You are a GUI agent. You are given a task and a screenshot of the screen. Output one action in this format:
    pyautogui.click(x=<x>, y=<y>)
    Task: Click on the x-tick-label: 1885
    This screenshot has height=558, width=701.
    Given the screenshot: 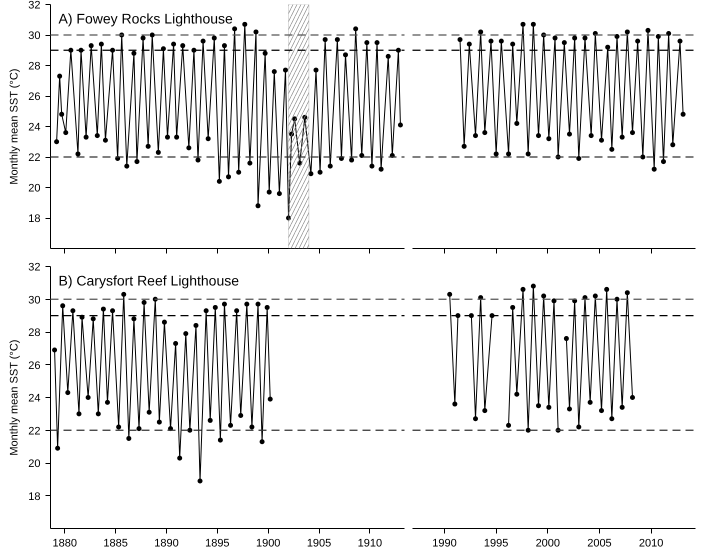 What is the action you would take?
    pyautogui.click(x=115, y=544)
    